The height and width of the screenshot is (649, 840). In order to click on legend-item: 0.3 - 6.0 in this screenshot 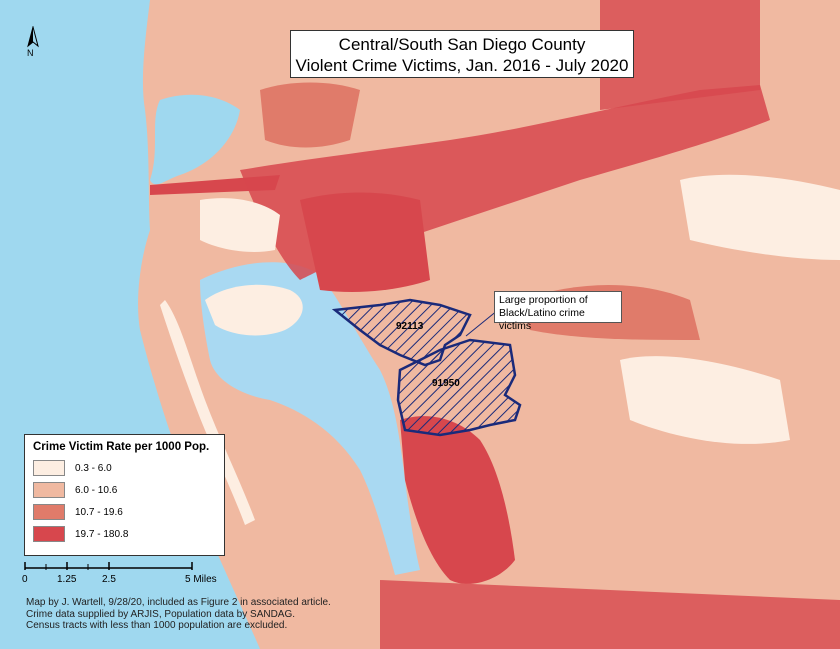, I will do `click(124, 468)`.